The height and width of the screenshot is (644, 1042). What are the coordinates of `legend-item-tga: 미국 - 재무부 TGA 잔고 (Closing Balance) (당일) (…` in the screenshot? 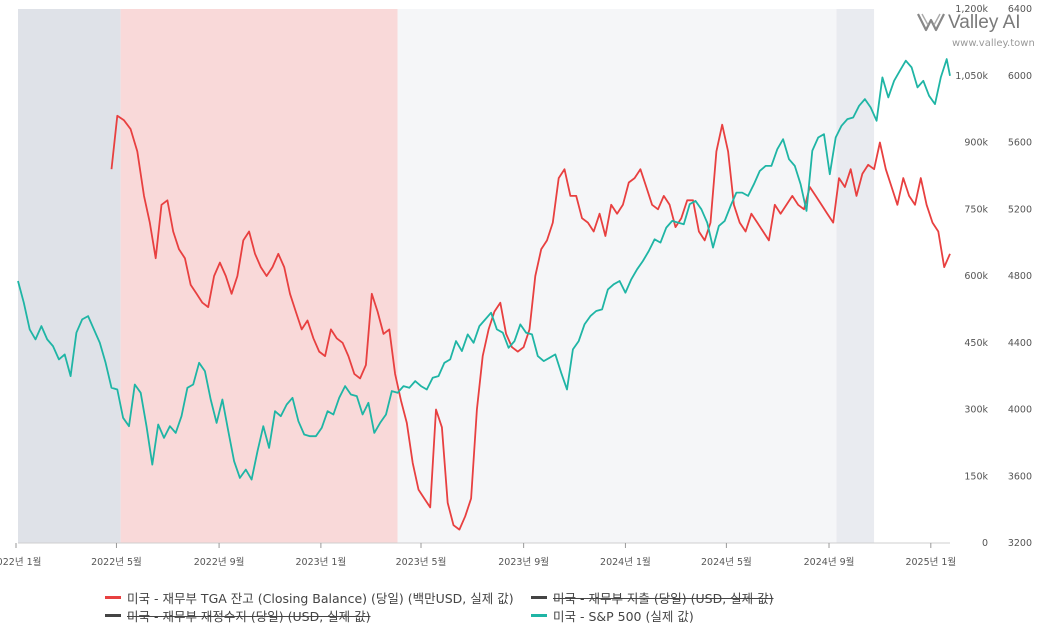 It's located at (309, 597).